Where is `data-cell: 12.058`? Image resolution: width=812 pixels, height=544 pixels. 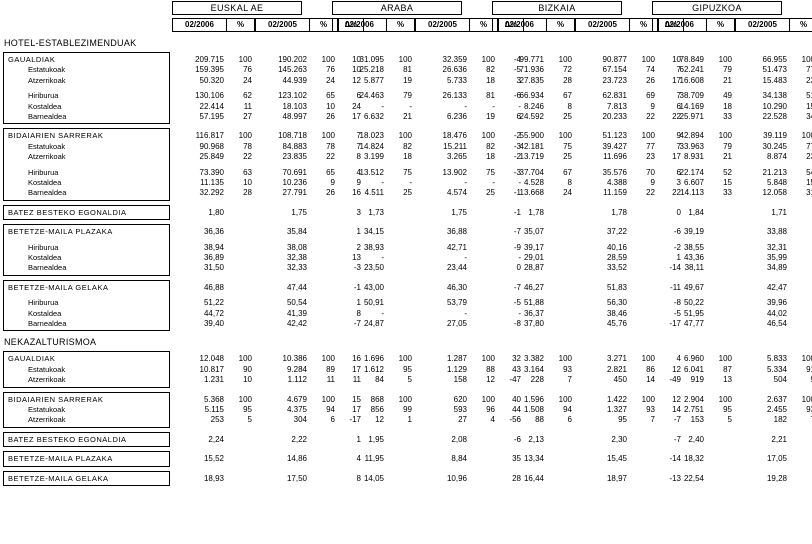
data-cell: 12.058 is located at coordinates (774, 193).